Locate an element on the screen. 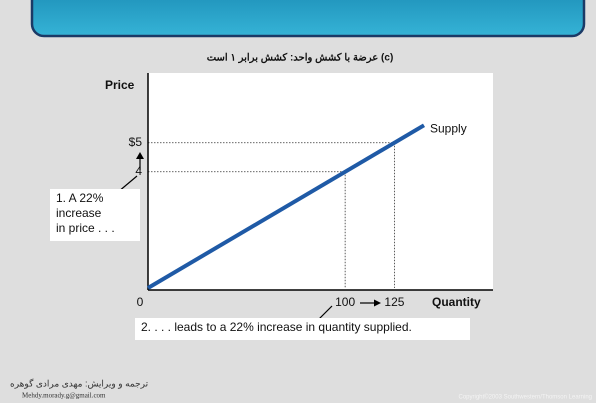  x-tick-label: 0 is located at coordinates (140, 302).